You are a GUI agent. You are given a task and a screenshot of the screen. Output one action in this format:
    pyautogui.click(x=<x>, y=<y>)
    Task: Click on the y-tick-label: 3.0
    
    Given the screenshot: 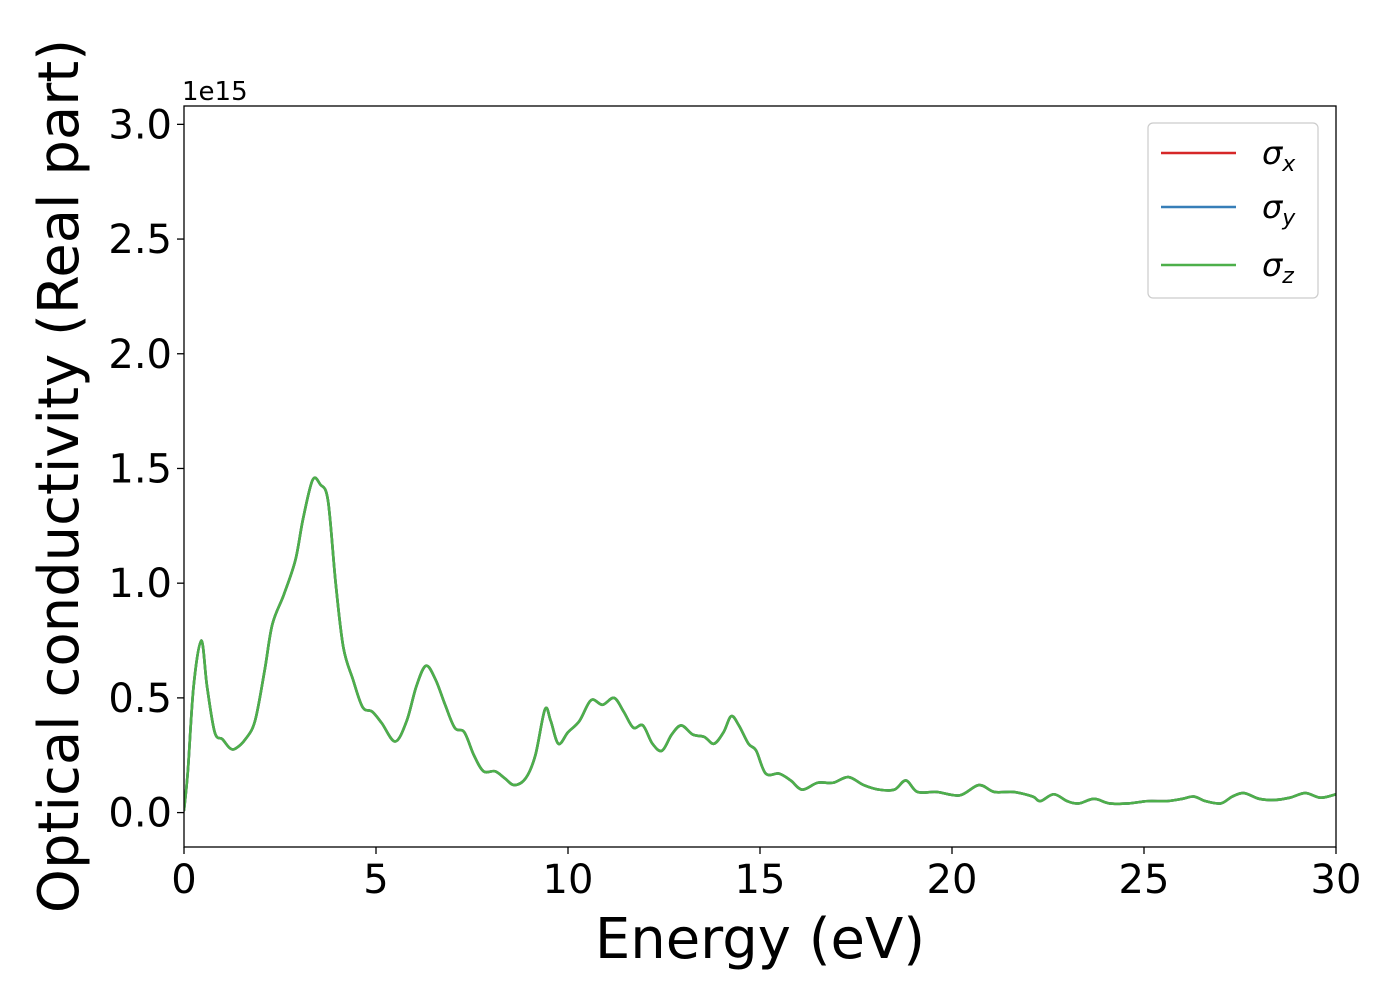 What is the action you would take?
    pyautogui.click(x=140, y=125)
    